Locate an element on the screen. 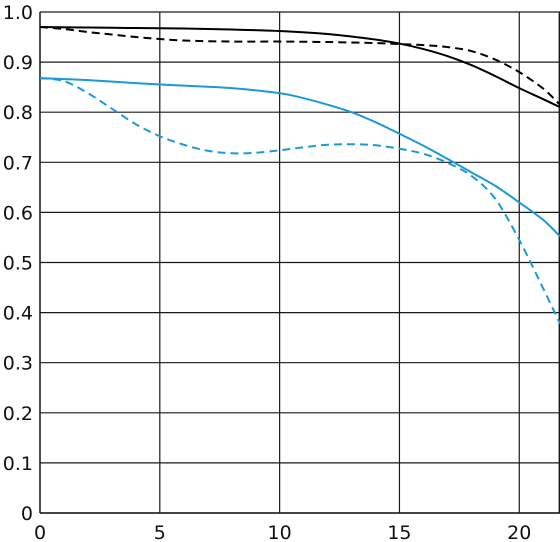 Image resolution: width=560 pixels, height=542 pixels. x-tick-label: 10 is located at coordinates (280, 532).